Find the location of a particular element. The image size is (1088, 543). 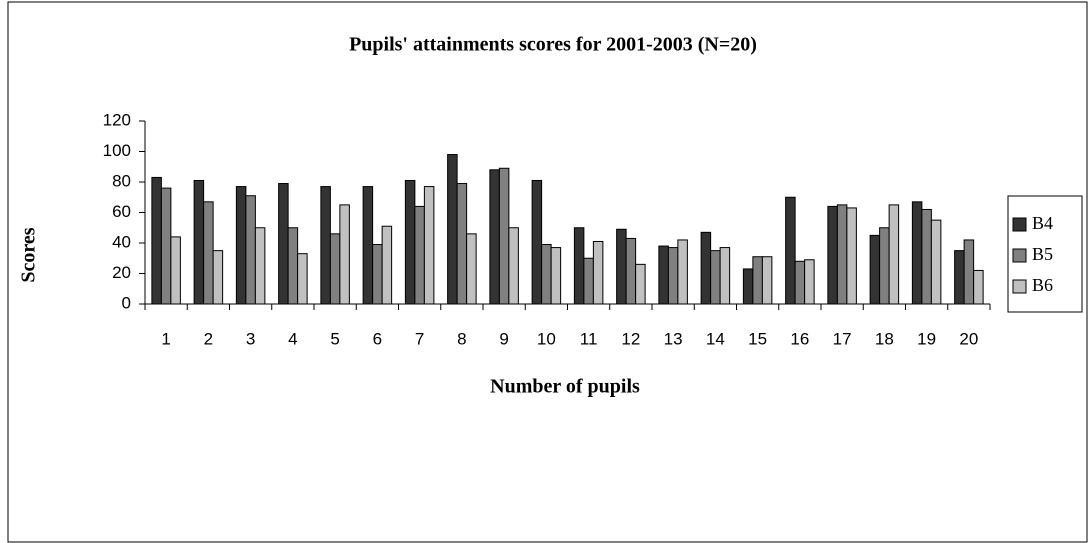

x-tick-label: 20 is located at coordinates (968, 338).